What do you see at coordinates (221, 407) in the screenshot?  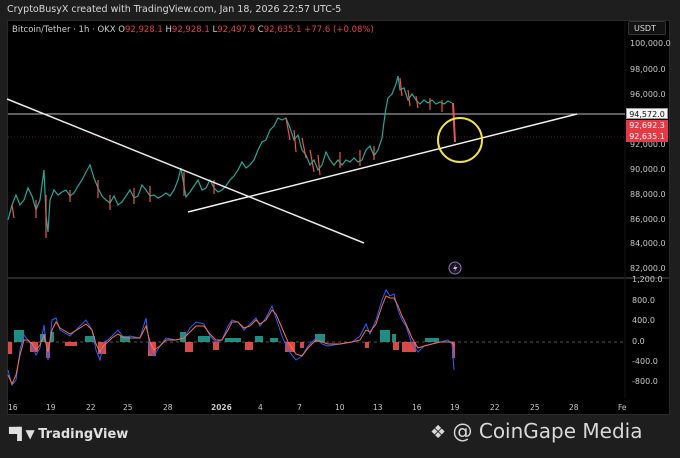 I see `time-axis-label: 2026` at bounding box center [221, 407].